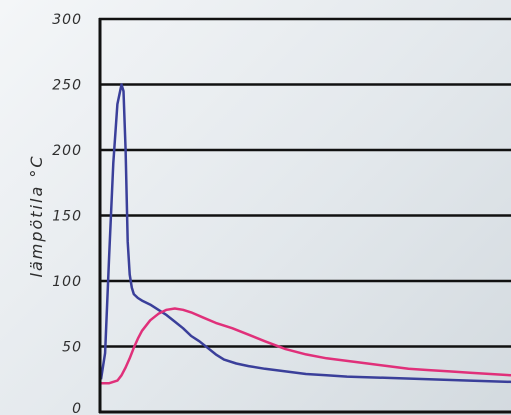  I want to click on y-tick-label-250: 250, so click(67, 86).